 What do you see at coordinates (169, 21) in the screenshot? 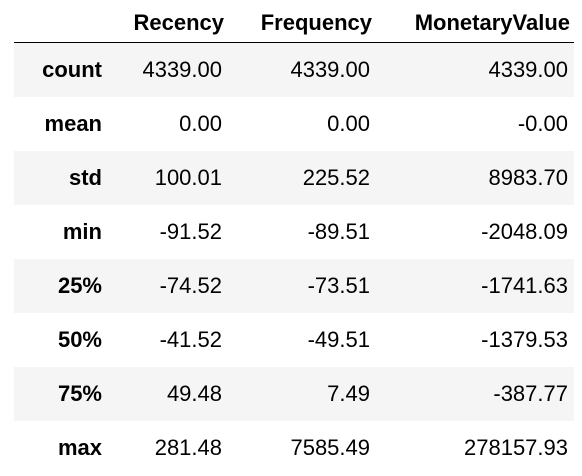
I see `column-header-recency: Recency` at bounding box center [169, 21].